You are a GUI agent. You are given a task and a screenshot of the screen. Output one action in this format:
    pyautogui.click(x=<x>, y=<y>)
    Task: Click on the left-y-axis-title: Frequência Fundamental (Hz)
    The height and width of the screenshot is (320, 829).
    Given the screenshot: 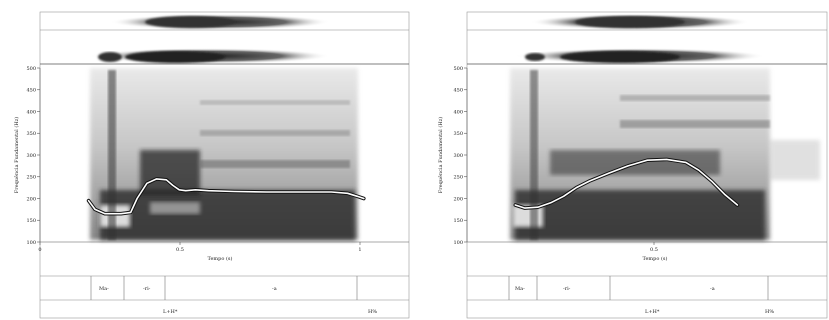 What is the action you would take?
    pyautogui.click(x=16, y=155)
    